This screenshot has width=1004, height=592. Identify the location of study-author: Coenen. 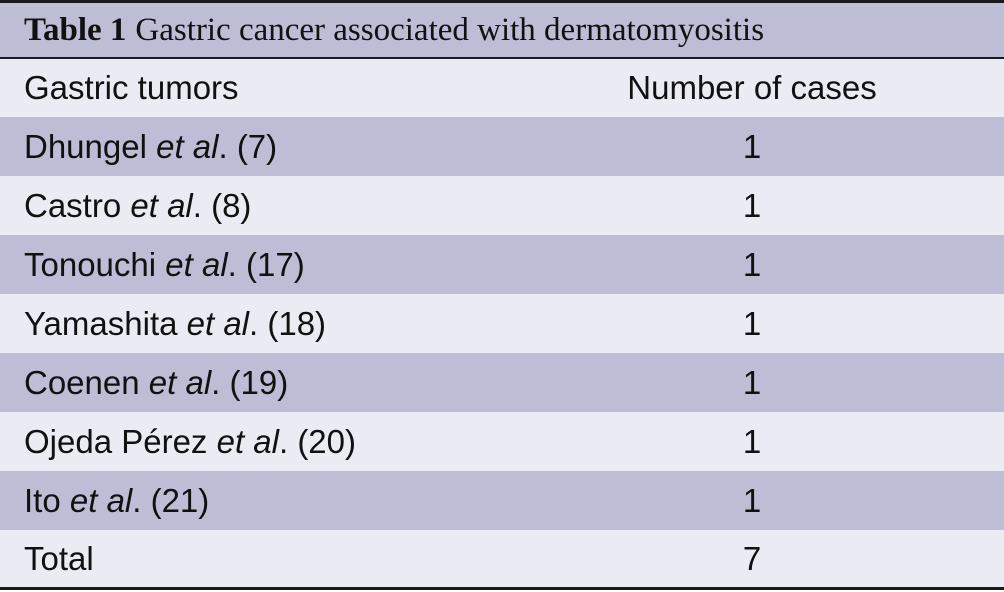
(82, 382).